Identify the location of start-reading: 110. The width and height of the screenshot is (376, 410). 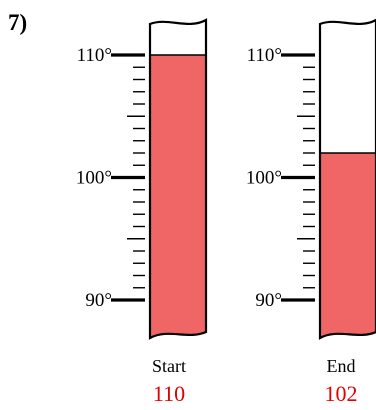
(169, 393).